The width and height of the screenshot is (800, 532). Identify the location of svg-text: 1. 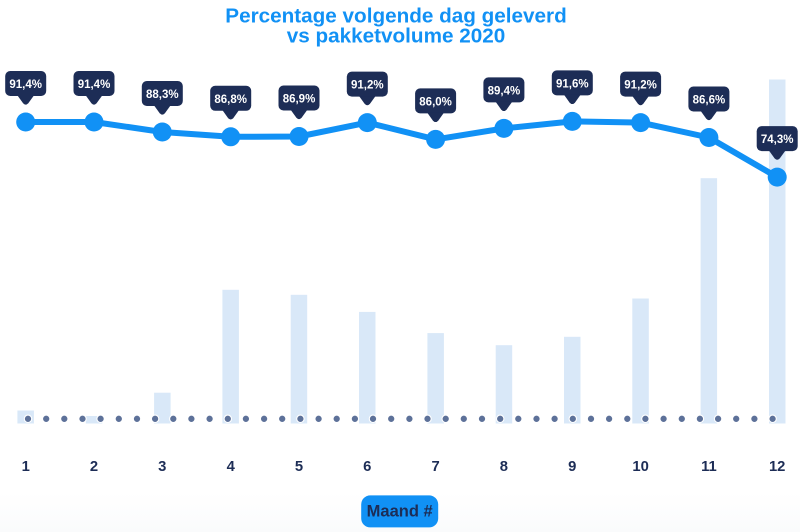
(26, 467).